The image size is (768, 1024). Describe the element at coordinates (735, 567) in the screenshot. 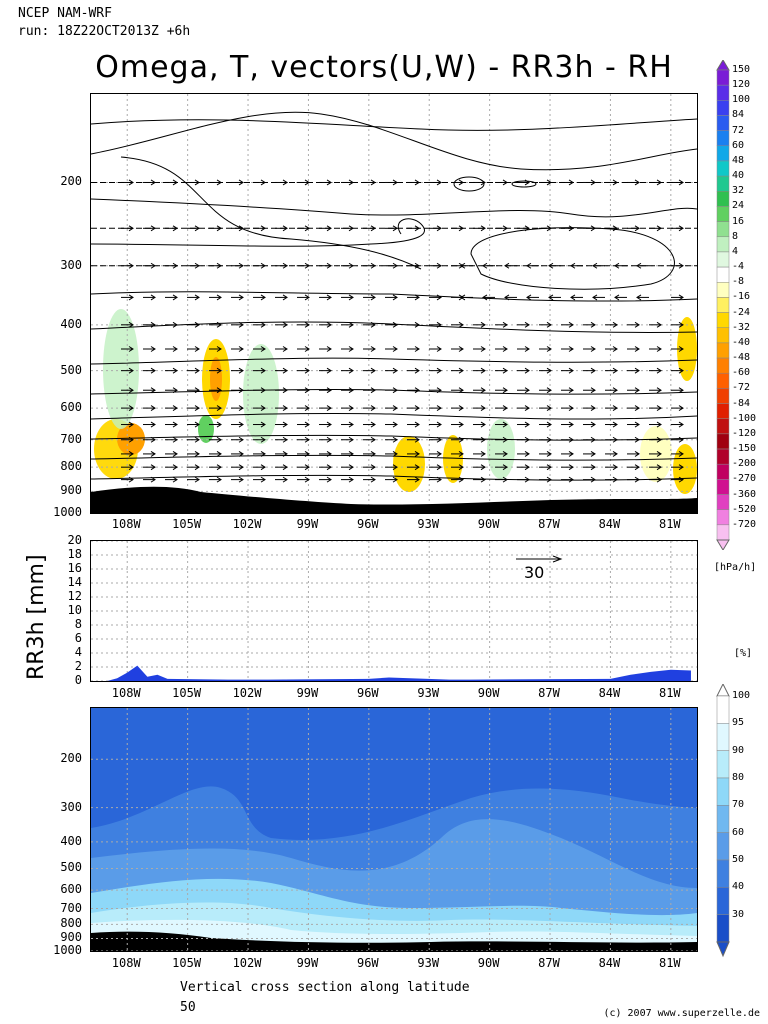

I see `omega-unit: [hPa/h]` at that location.